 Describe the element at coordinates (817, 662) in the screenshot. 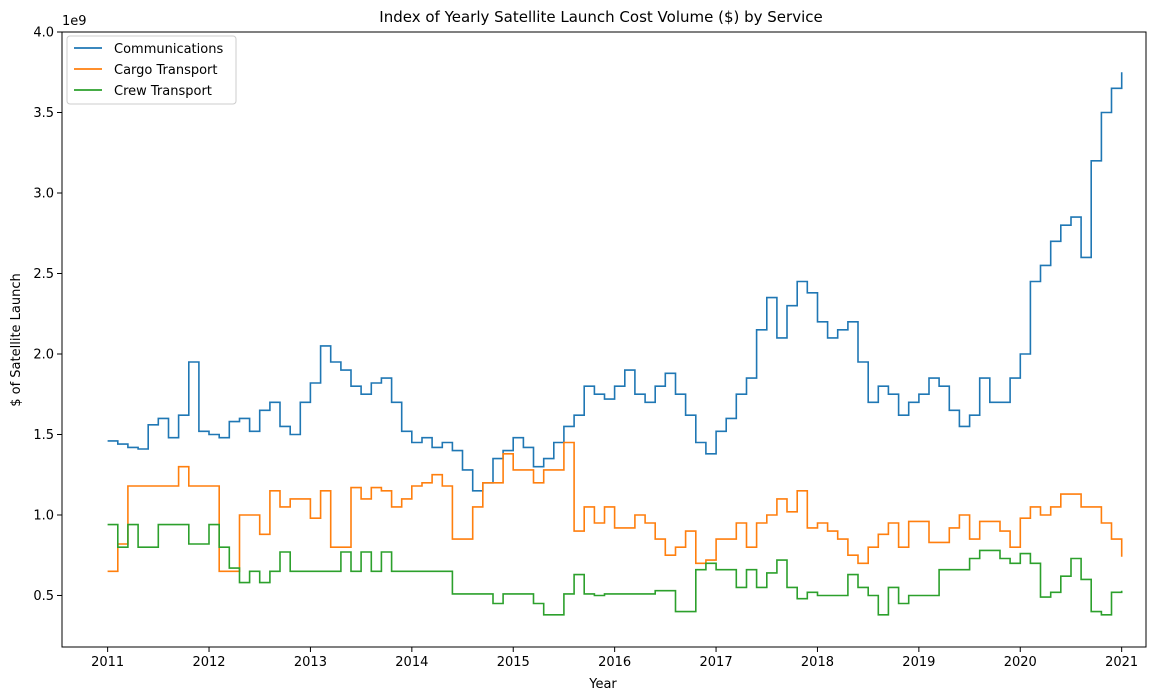

I see `x-tick-label: 2018` at that location.